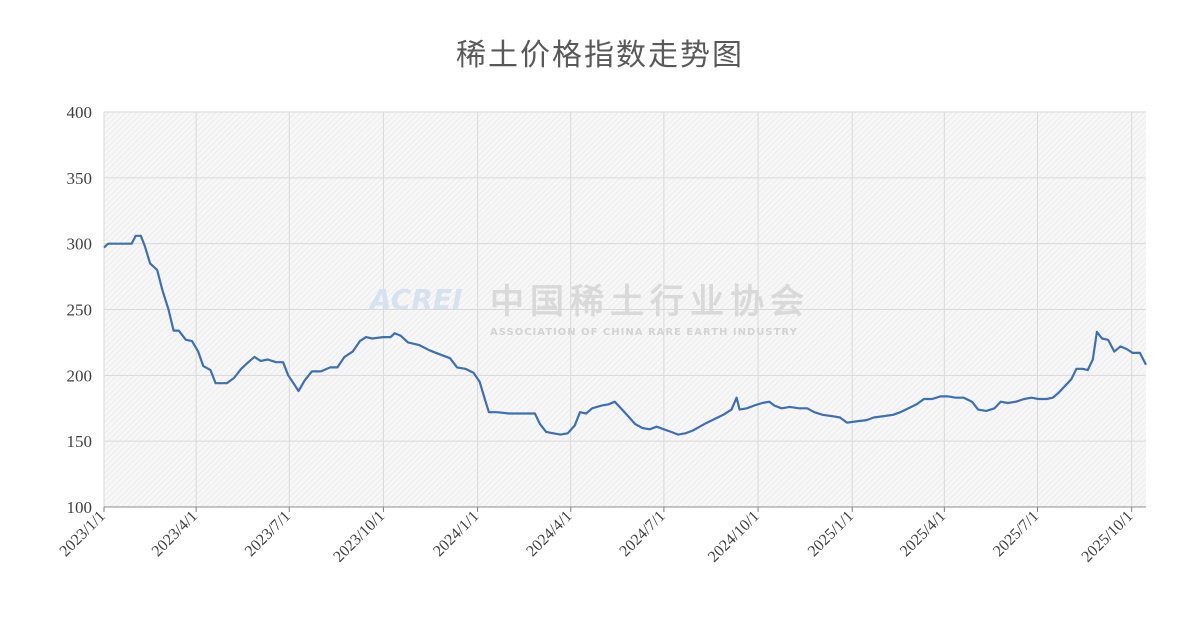 This screenshot has width=1200, height=618. What do you see at coordinates (80, 507) in the screenshot?
I see `y-tick-label: 100` at bounding box center [80, 507].